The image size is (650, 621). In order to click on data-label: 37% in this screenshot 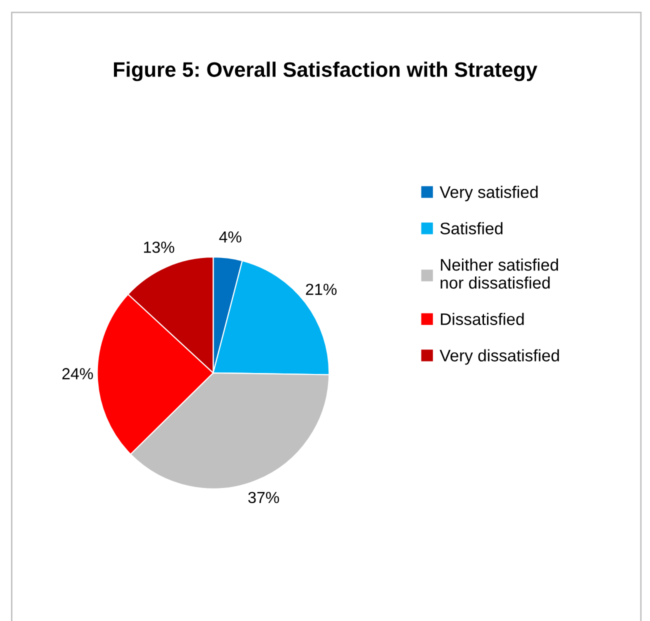, I will do `click(264, 498)`.